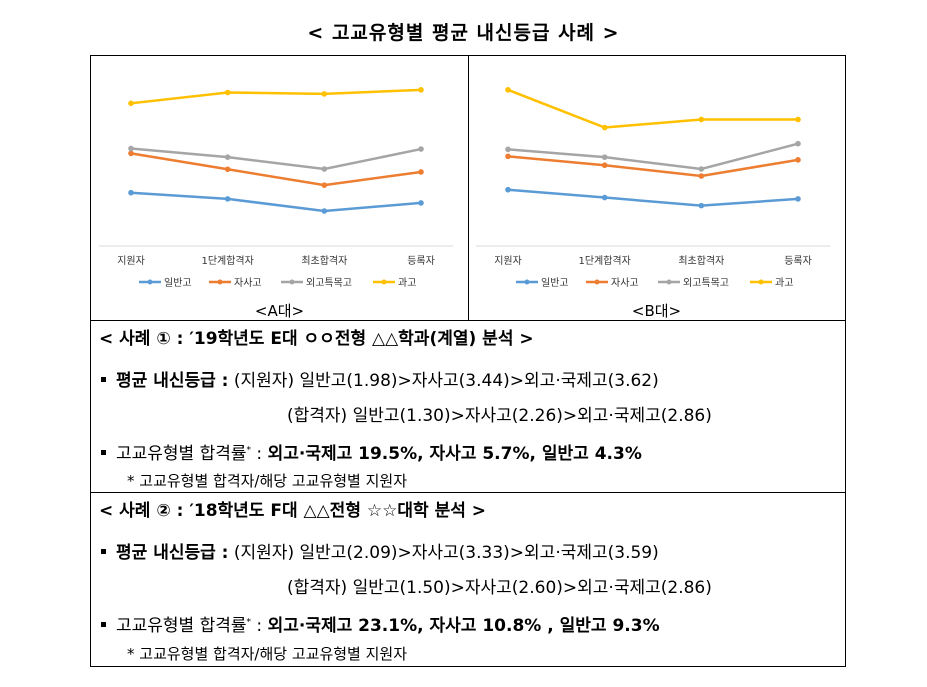 The height and width of the screenshot is (687, 927). Describe the element at coordinates (499, 416) in the screenshot. I see `case-1-avg-admitted: (합격자) 일반고(1.30)>자사고(2.26)>외고·국제고(2.86)` at that location.